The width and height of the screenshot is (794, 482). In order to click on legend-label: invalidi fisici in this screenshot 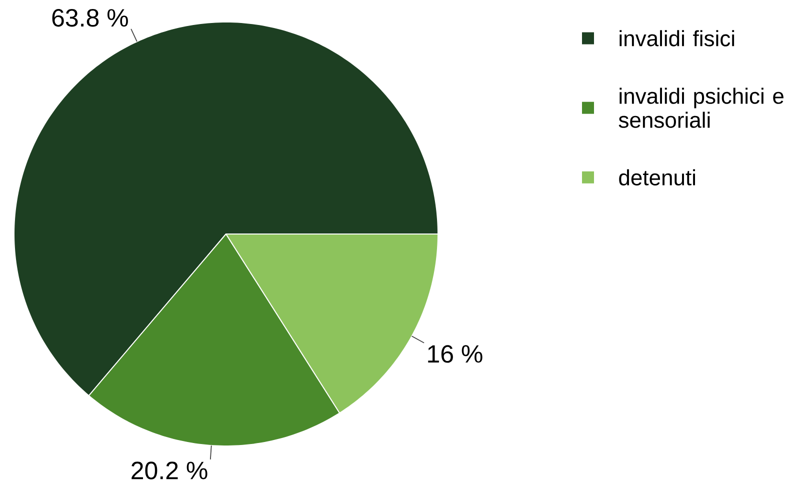, I will do `click(677, 38)`.